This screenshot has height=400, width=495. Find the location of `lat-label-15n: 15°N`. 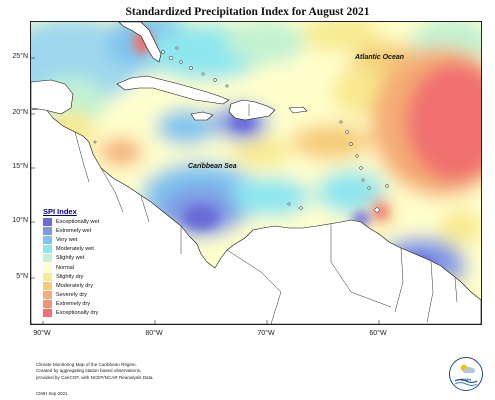

lat-label-15n: 15°N is located at coordinates (20, 166).